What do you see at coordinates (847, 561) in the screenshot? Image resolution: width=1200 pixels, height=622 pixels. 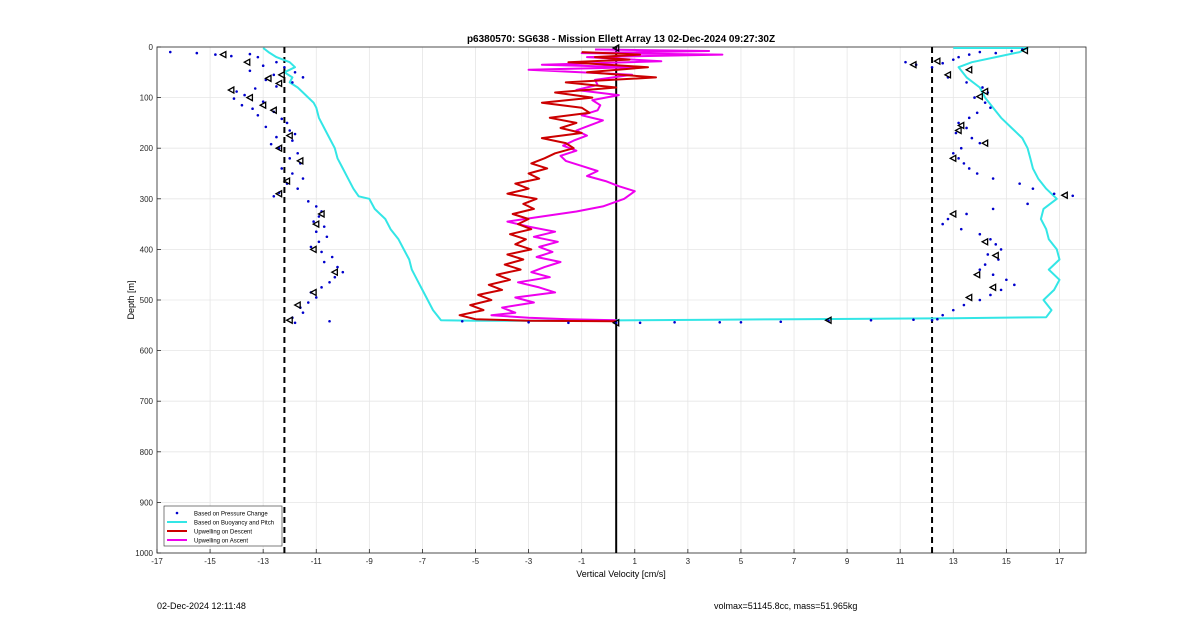 I see `x-tick-label: 9` at bounding box center [847, 561].